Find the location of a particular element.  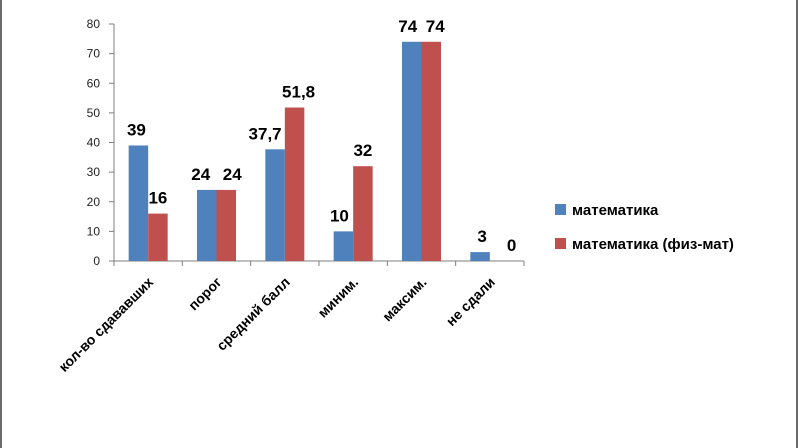

data-label: 37,7 is located at coordinates (265, 133).